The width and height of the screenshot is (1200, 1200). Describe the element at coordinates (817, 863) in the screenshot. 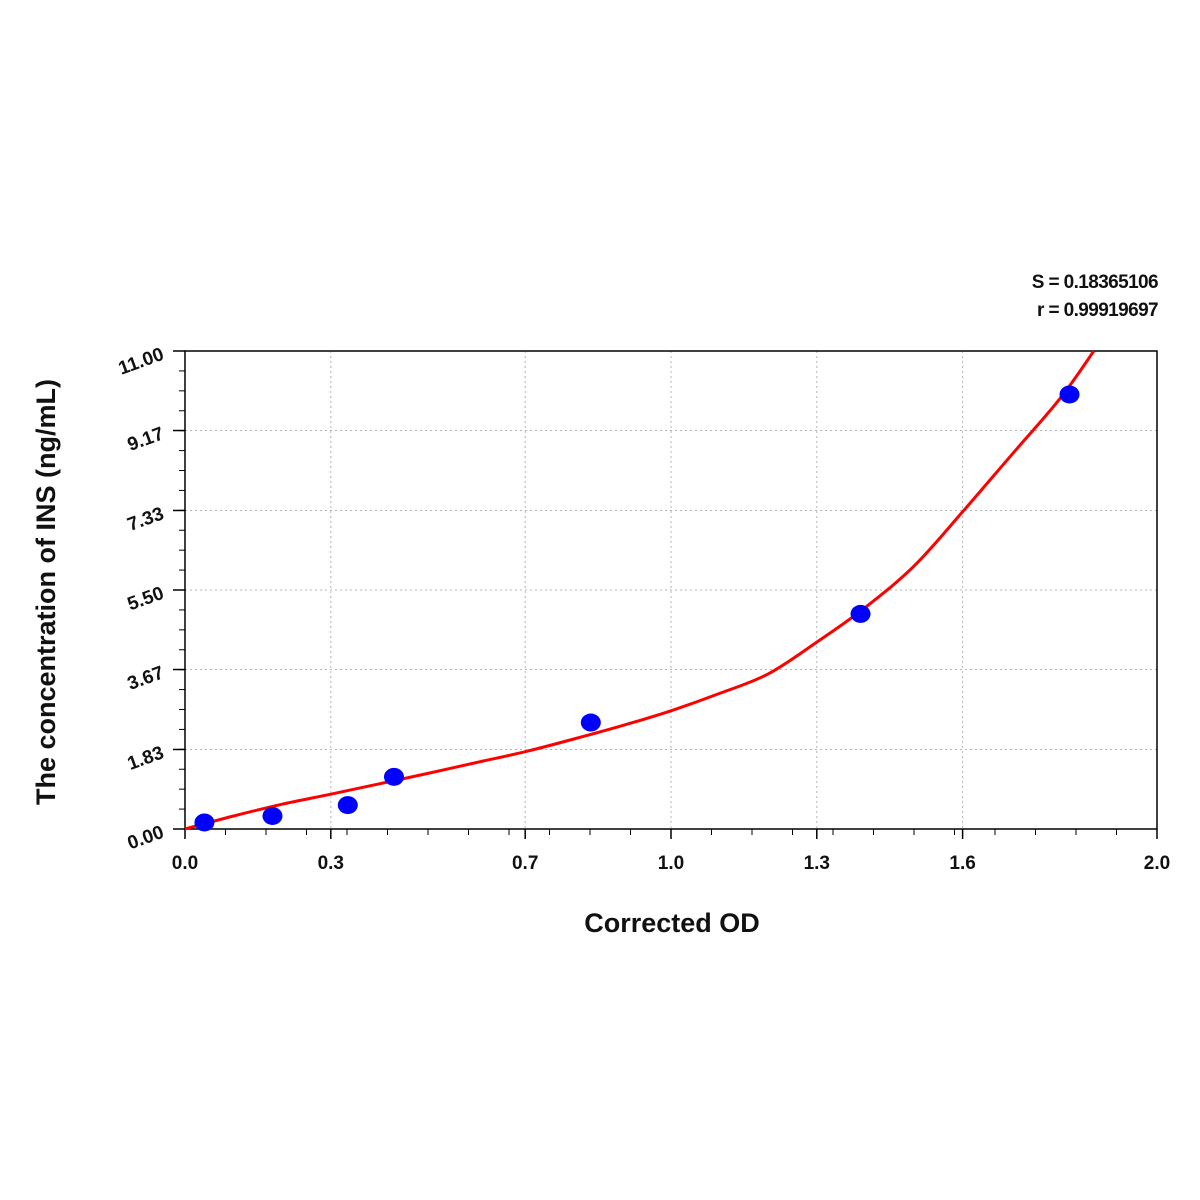

I see `x-tick-label: 1.3` at that location.